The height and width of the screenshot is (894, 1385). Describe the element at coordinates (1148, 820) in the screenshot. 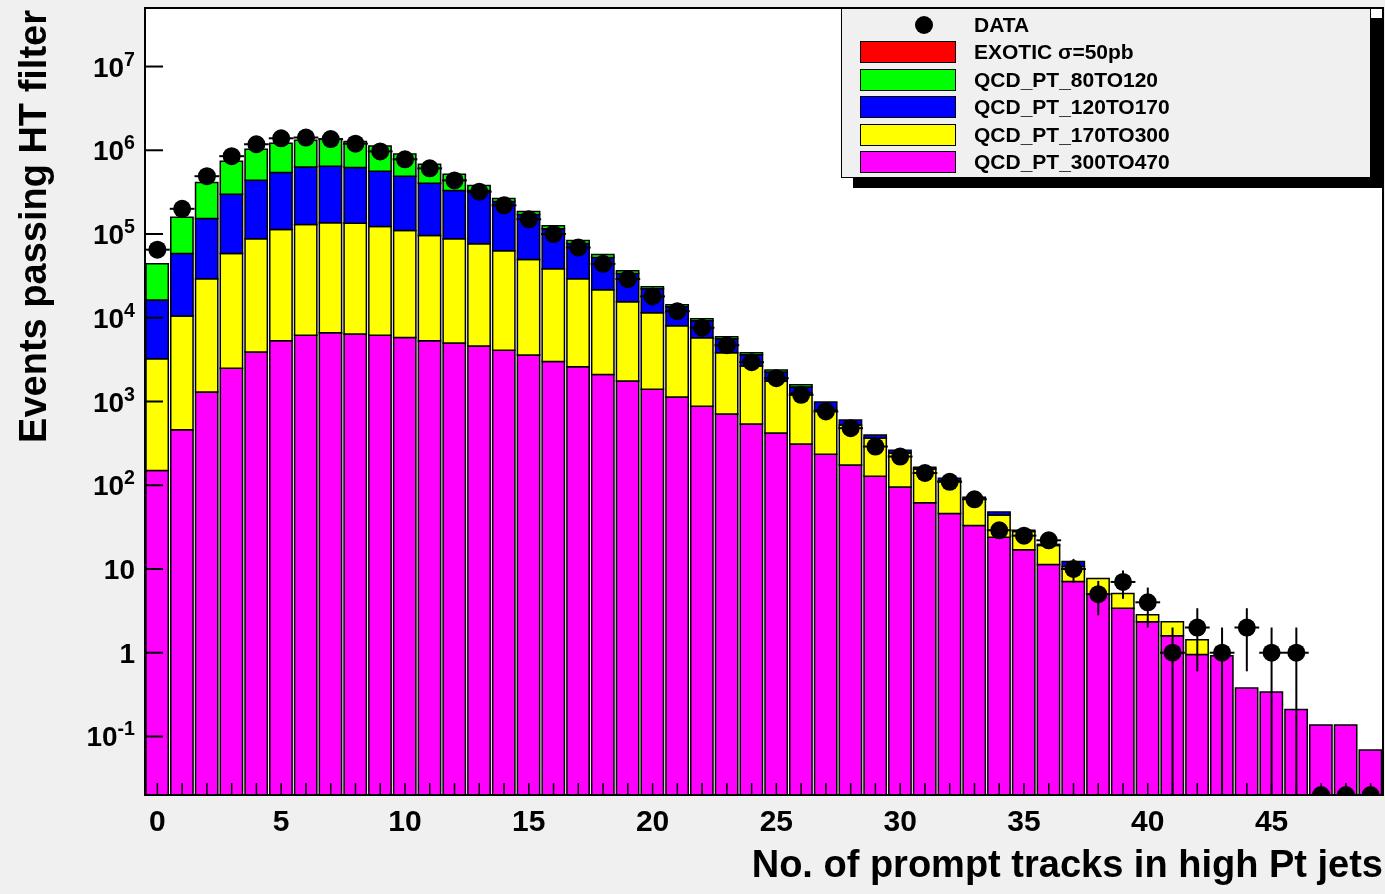

I see `x-tick-label: 40` at that location.